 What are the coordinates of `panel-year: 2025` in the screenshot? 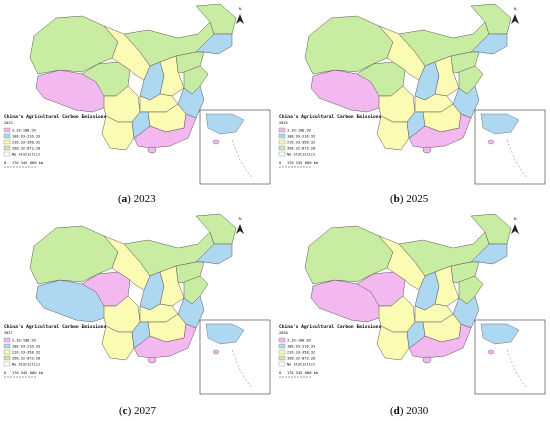 It's located at (417, 199).